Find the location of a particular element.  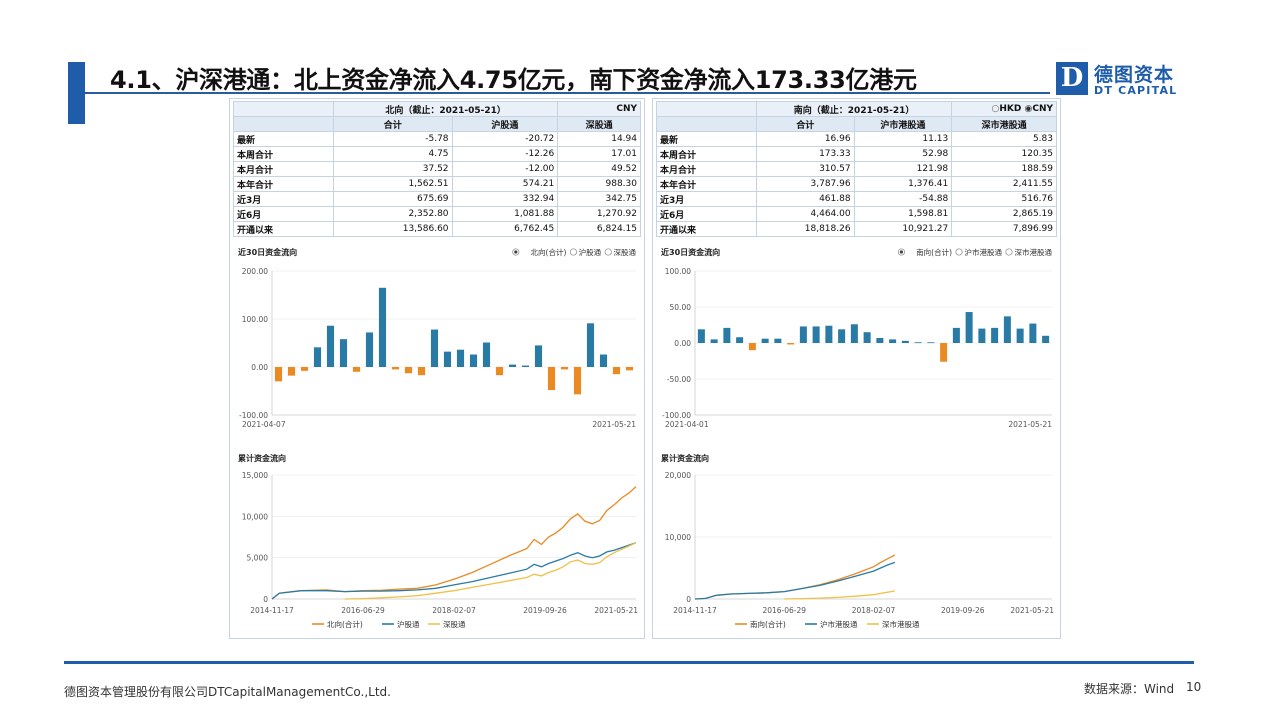

table-row: 近3月 461.88 -54.88 516.76 is located at coordinates (856, 199).